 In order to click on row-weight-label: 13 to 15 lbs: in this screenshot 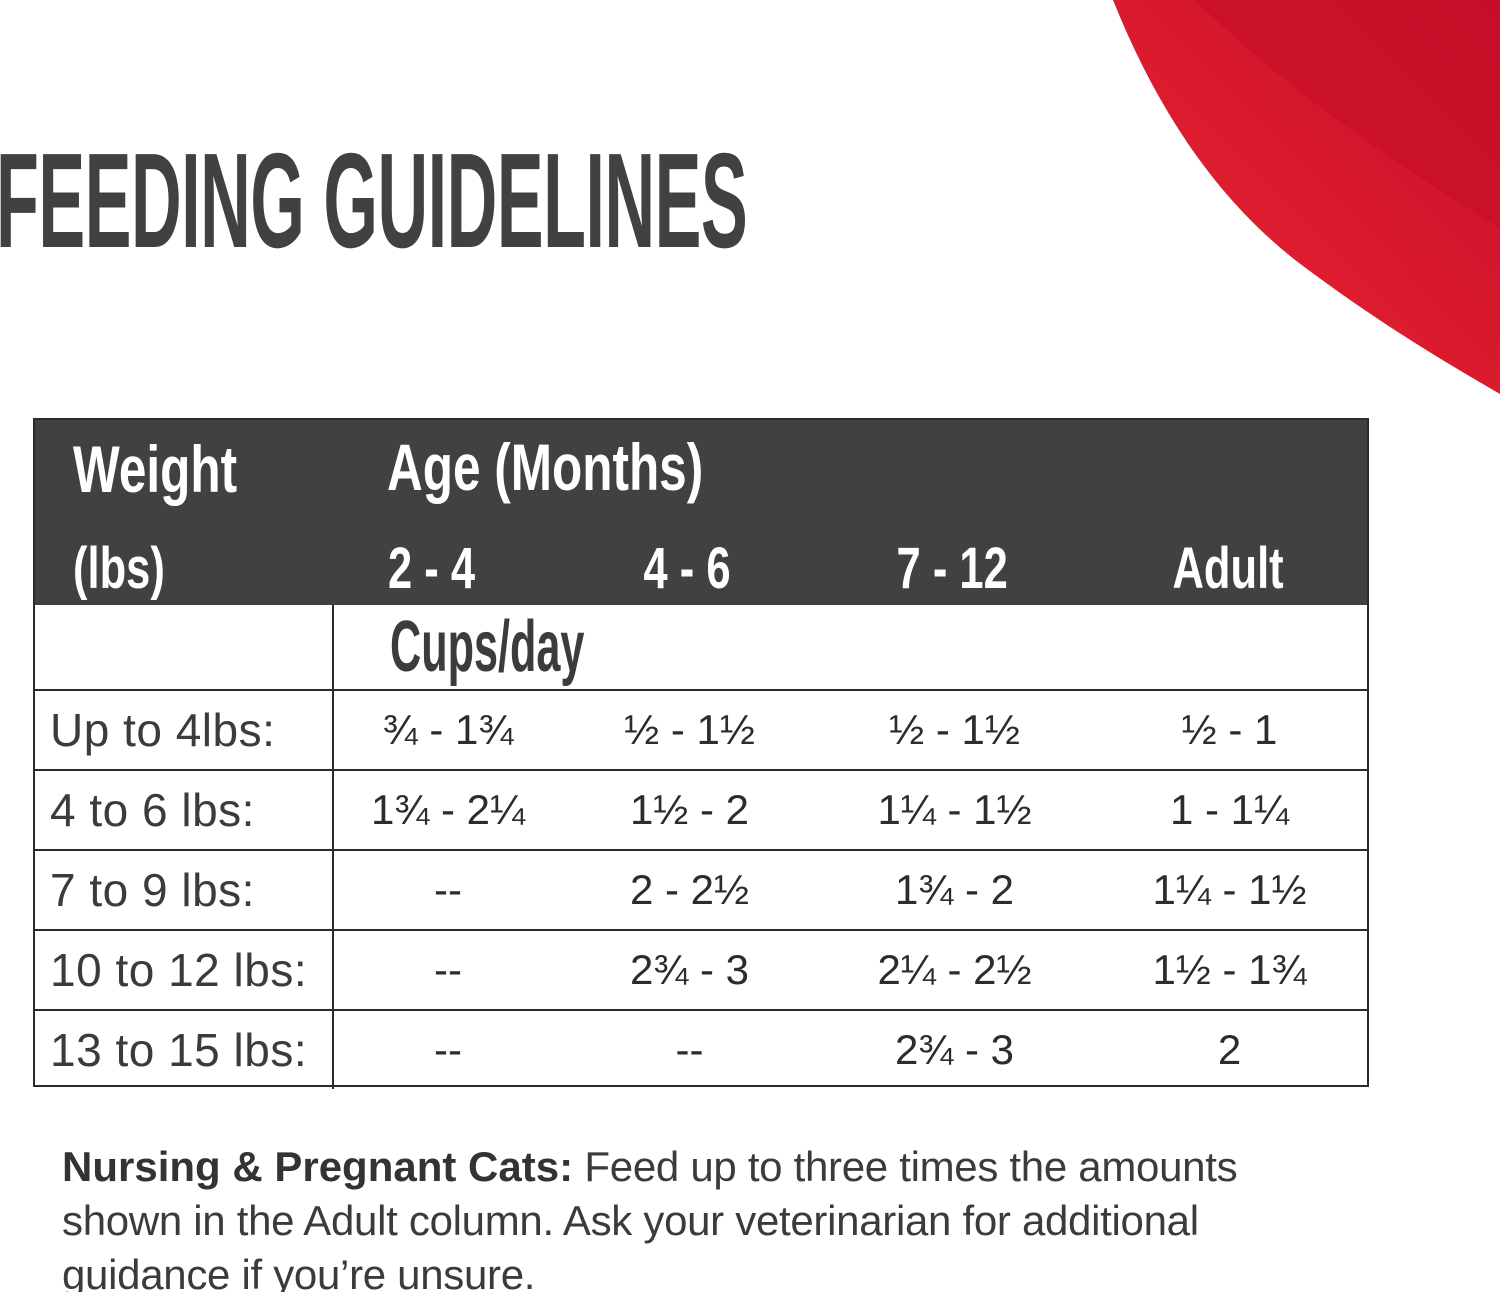, I will do `click(184, 1050)`.